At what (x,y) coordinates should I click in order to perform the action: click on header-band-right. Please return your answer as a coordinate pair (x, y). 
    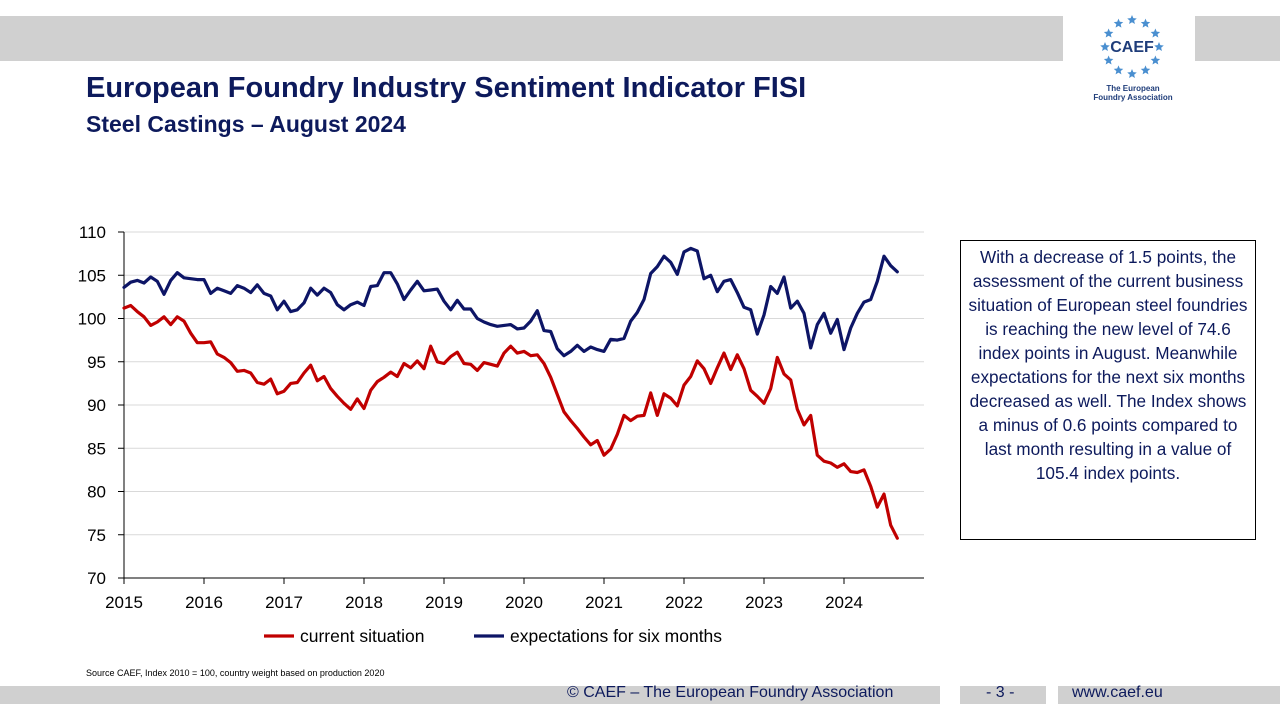
    Looking at the image, I should click on (1237, 38).